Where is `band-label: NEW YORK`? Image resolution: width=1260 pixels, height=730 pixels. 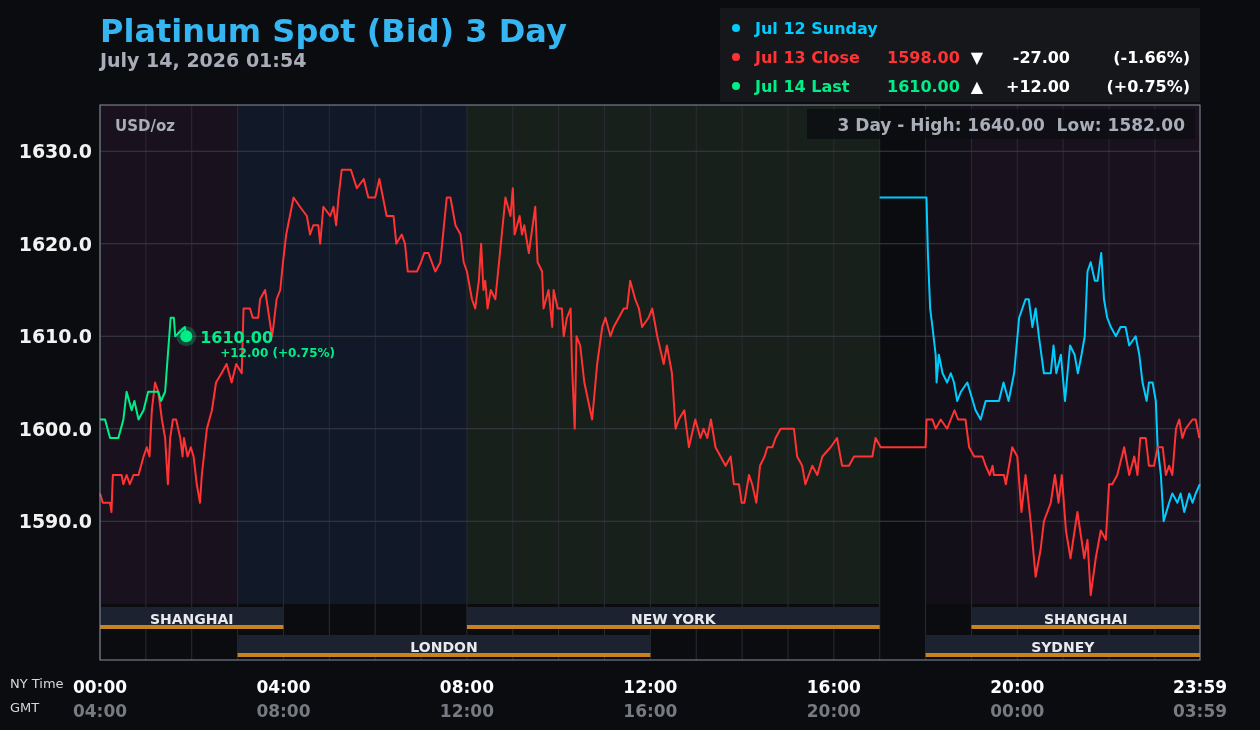 band-label: NEW YORK is located at coordinates (673, 619).